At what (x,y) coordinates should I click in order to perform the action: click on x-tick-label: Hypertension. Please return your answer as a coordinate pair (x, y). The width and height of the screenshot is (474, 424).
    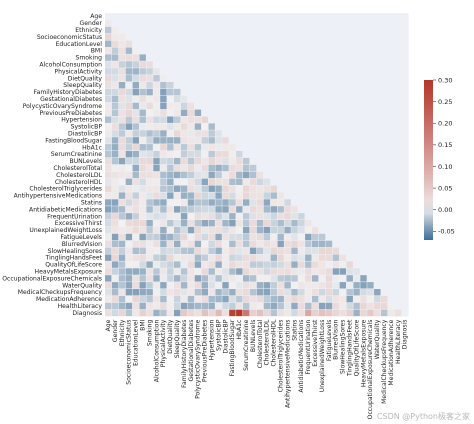
    Looking at the image, I should click on (211, 339).